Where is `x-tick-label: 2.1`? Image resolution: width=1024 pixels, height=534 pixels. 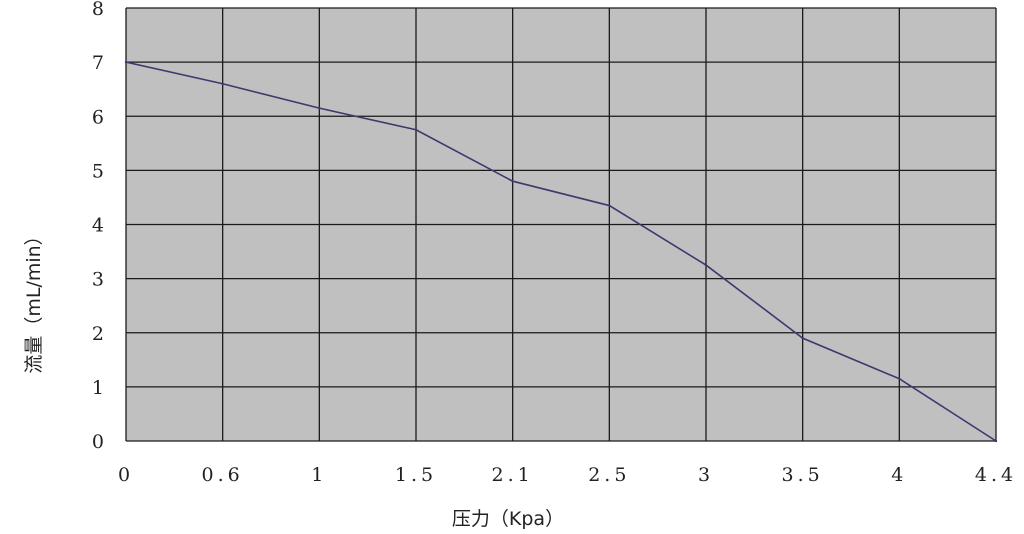 x-tick-label: 2.1 is located at coordinates (513, 475).